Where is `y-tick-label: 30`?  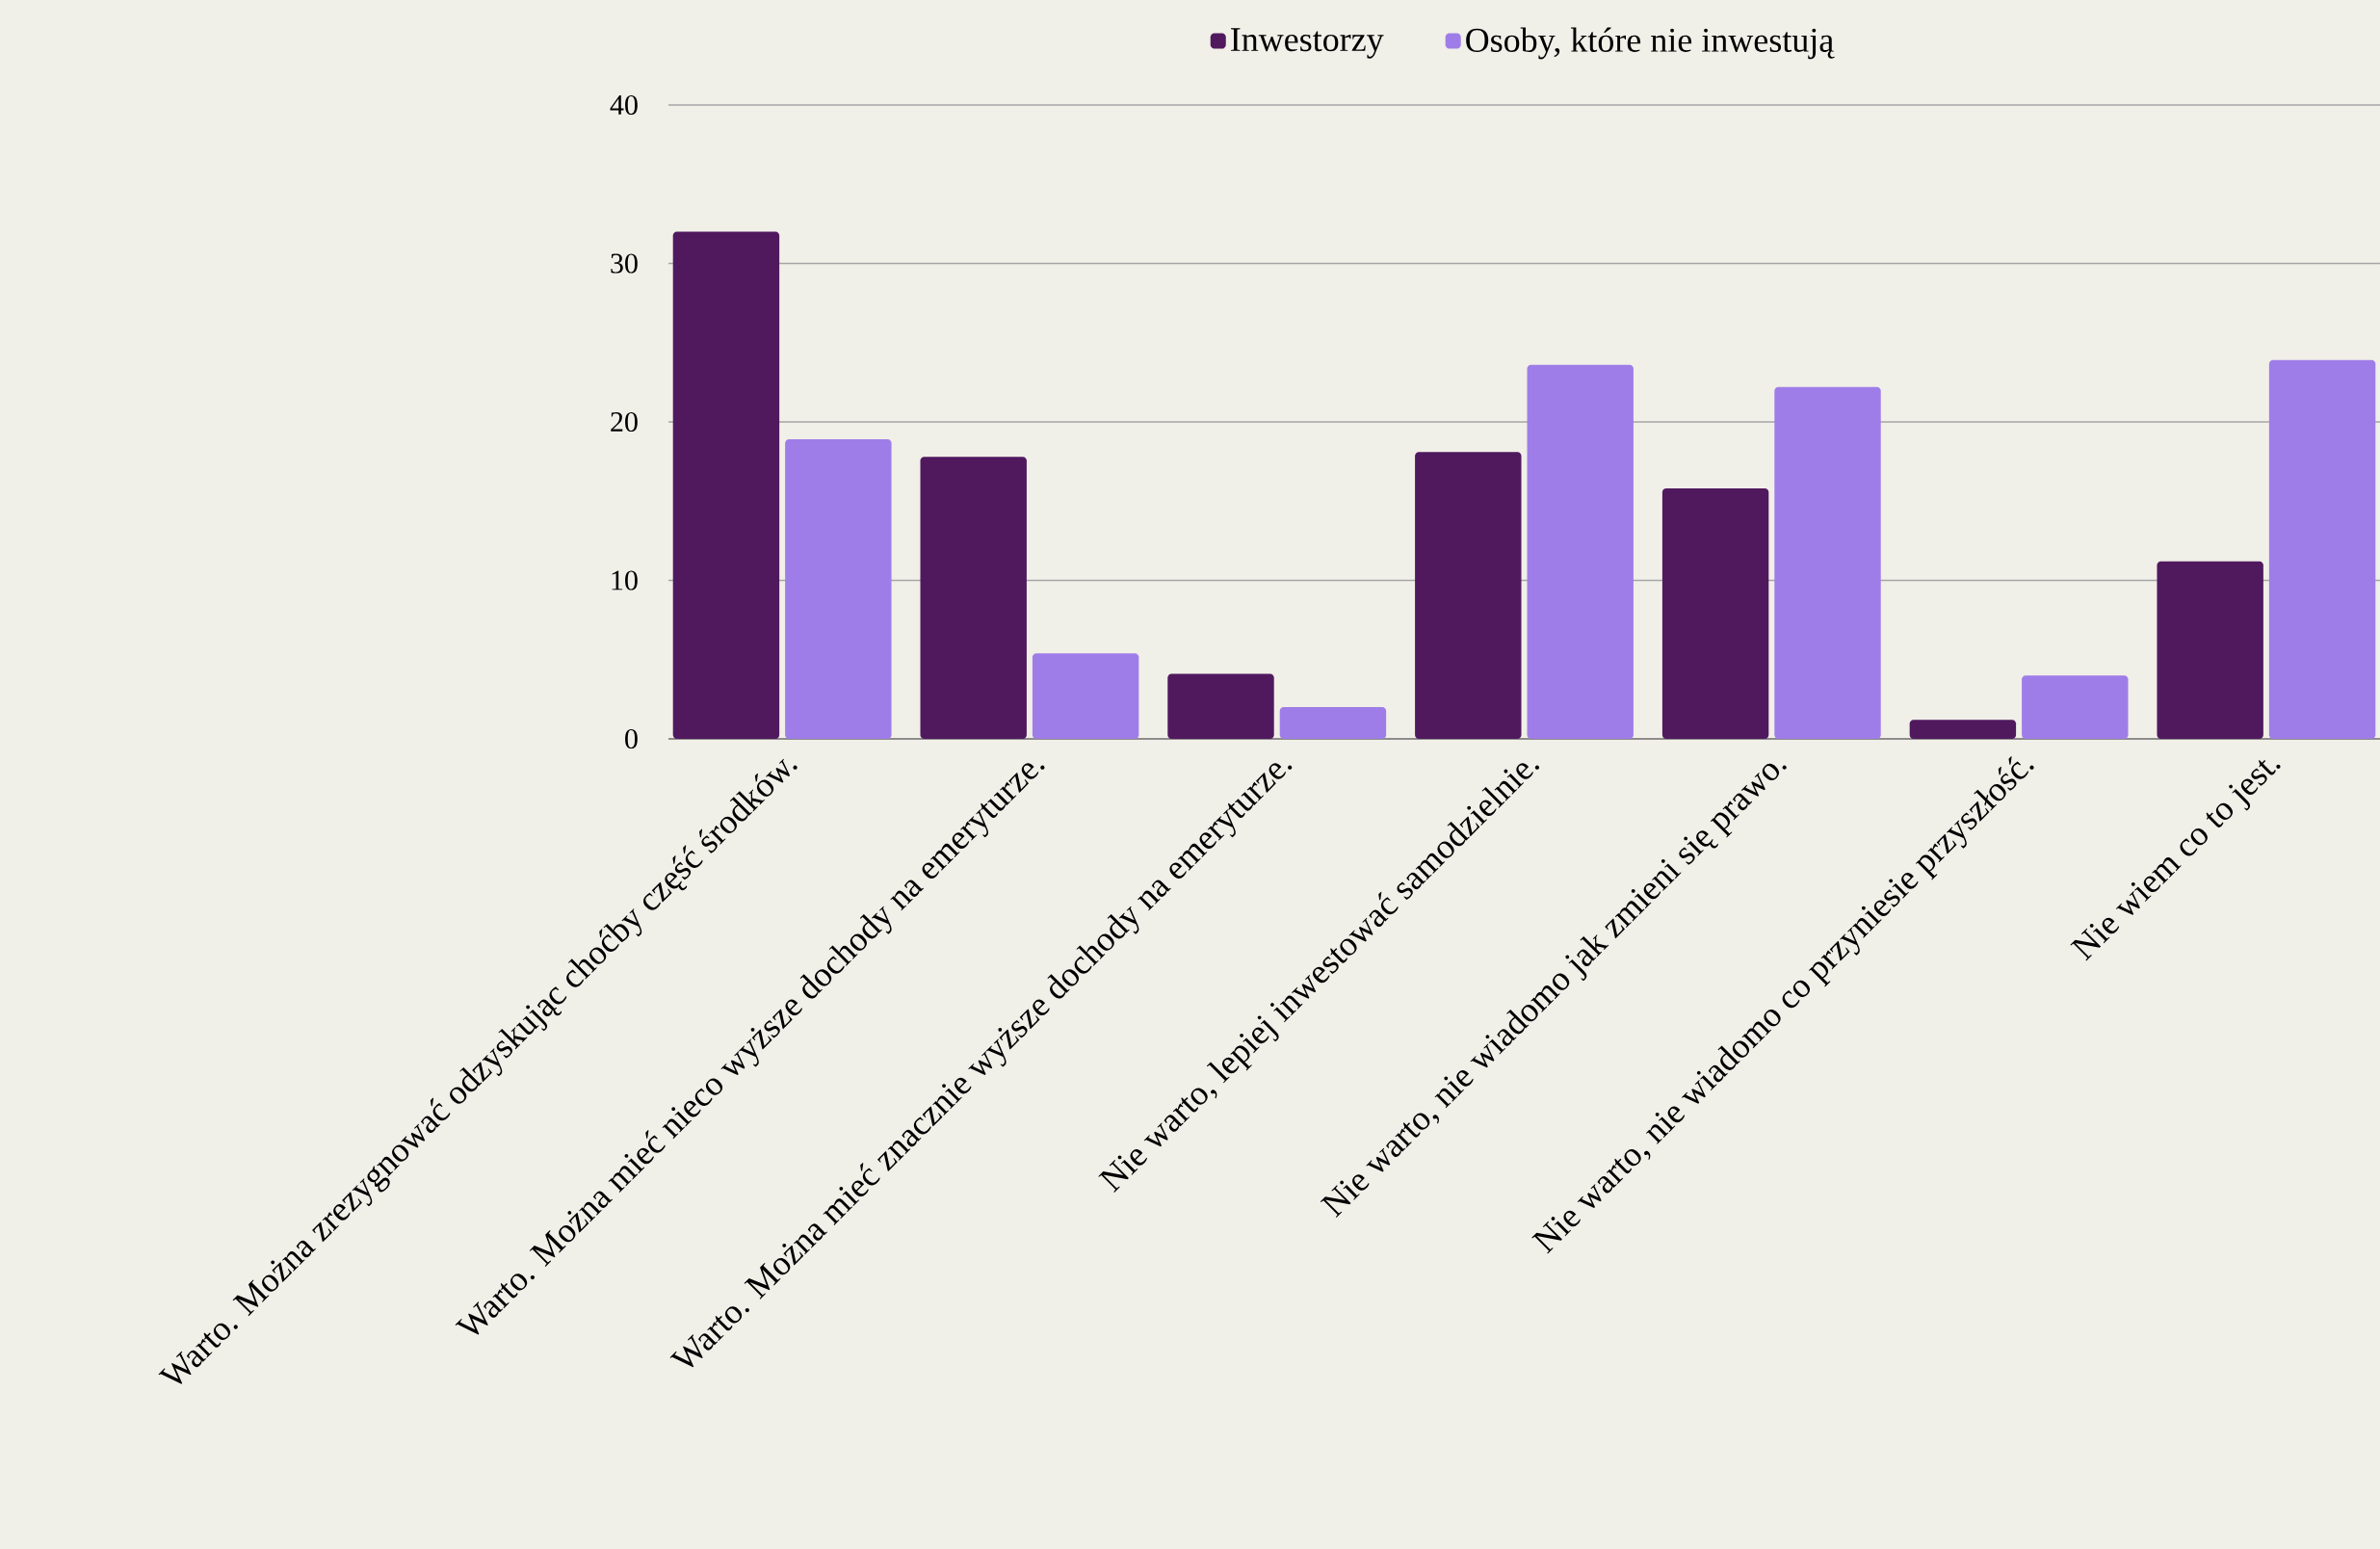
y-tick-label: 30 is located at coordinates (624, 263).